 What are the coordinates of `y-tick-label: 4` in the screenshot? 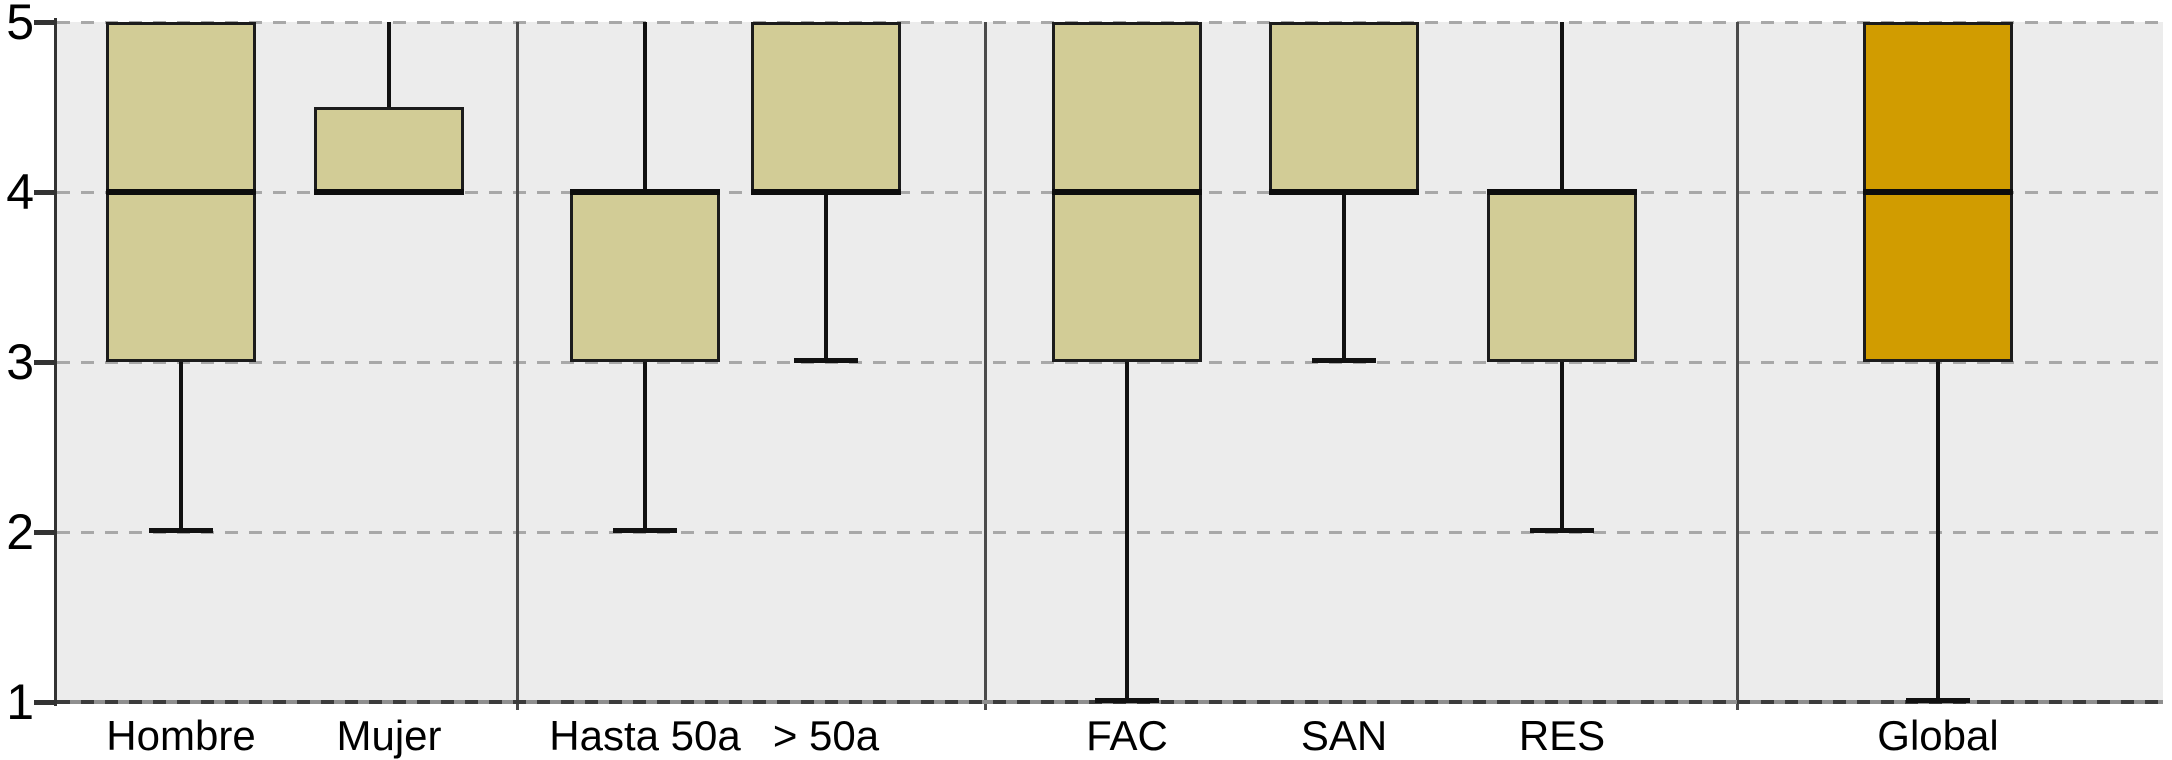 It's located at (20, 192).